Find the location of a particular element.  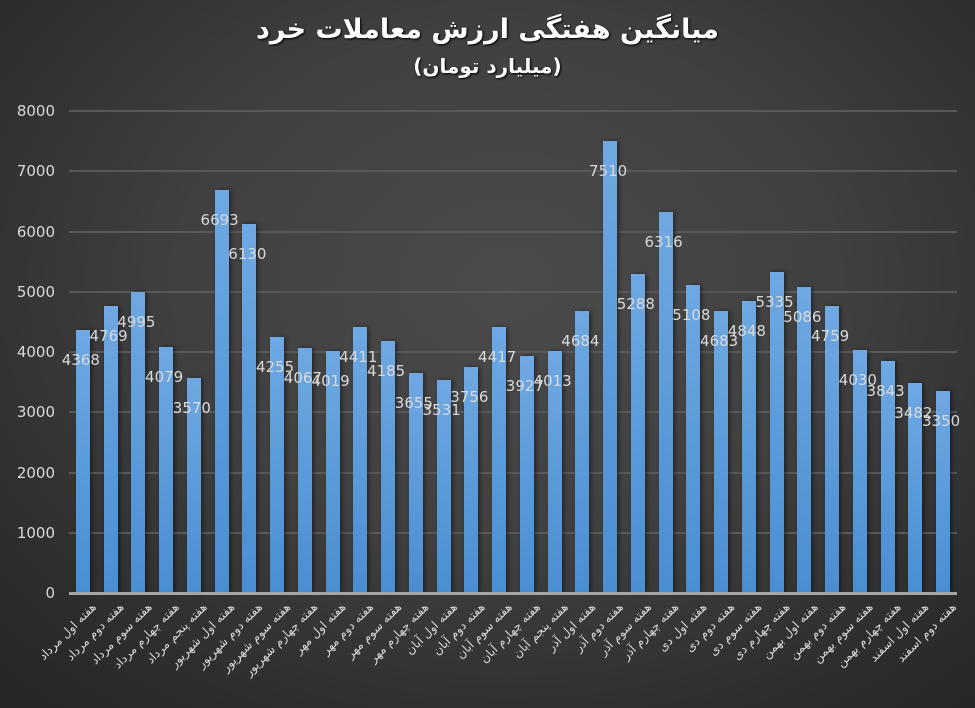

y-tick-label: 2000 is located at coordinates (35, 472).